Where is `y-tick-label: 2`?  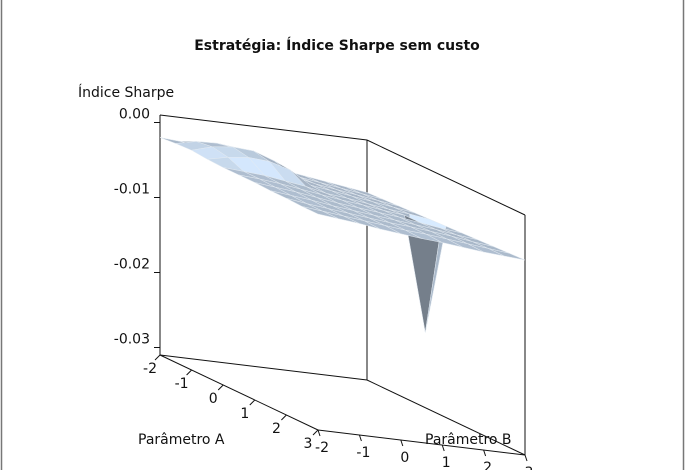
y-tick-label: 2 is located at coordinates (487, 465).